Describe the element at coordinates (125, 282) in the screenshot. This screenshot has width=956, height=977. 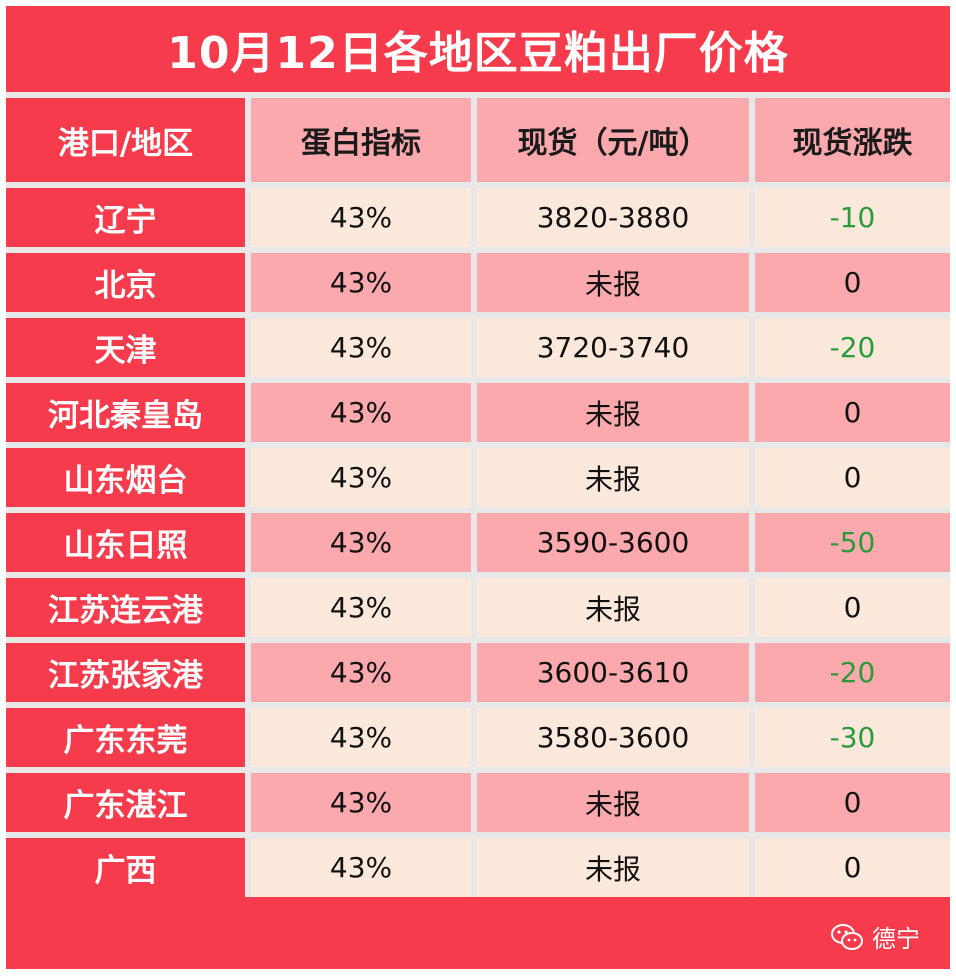
I see `cell-region: 北京` at that location.